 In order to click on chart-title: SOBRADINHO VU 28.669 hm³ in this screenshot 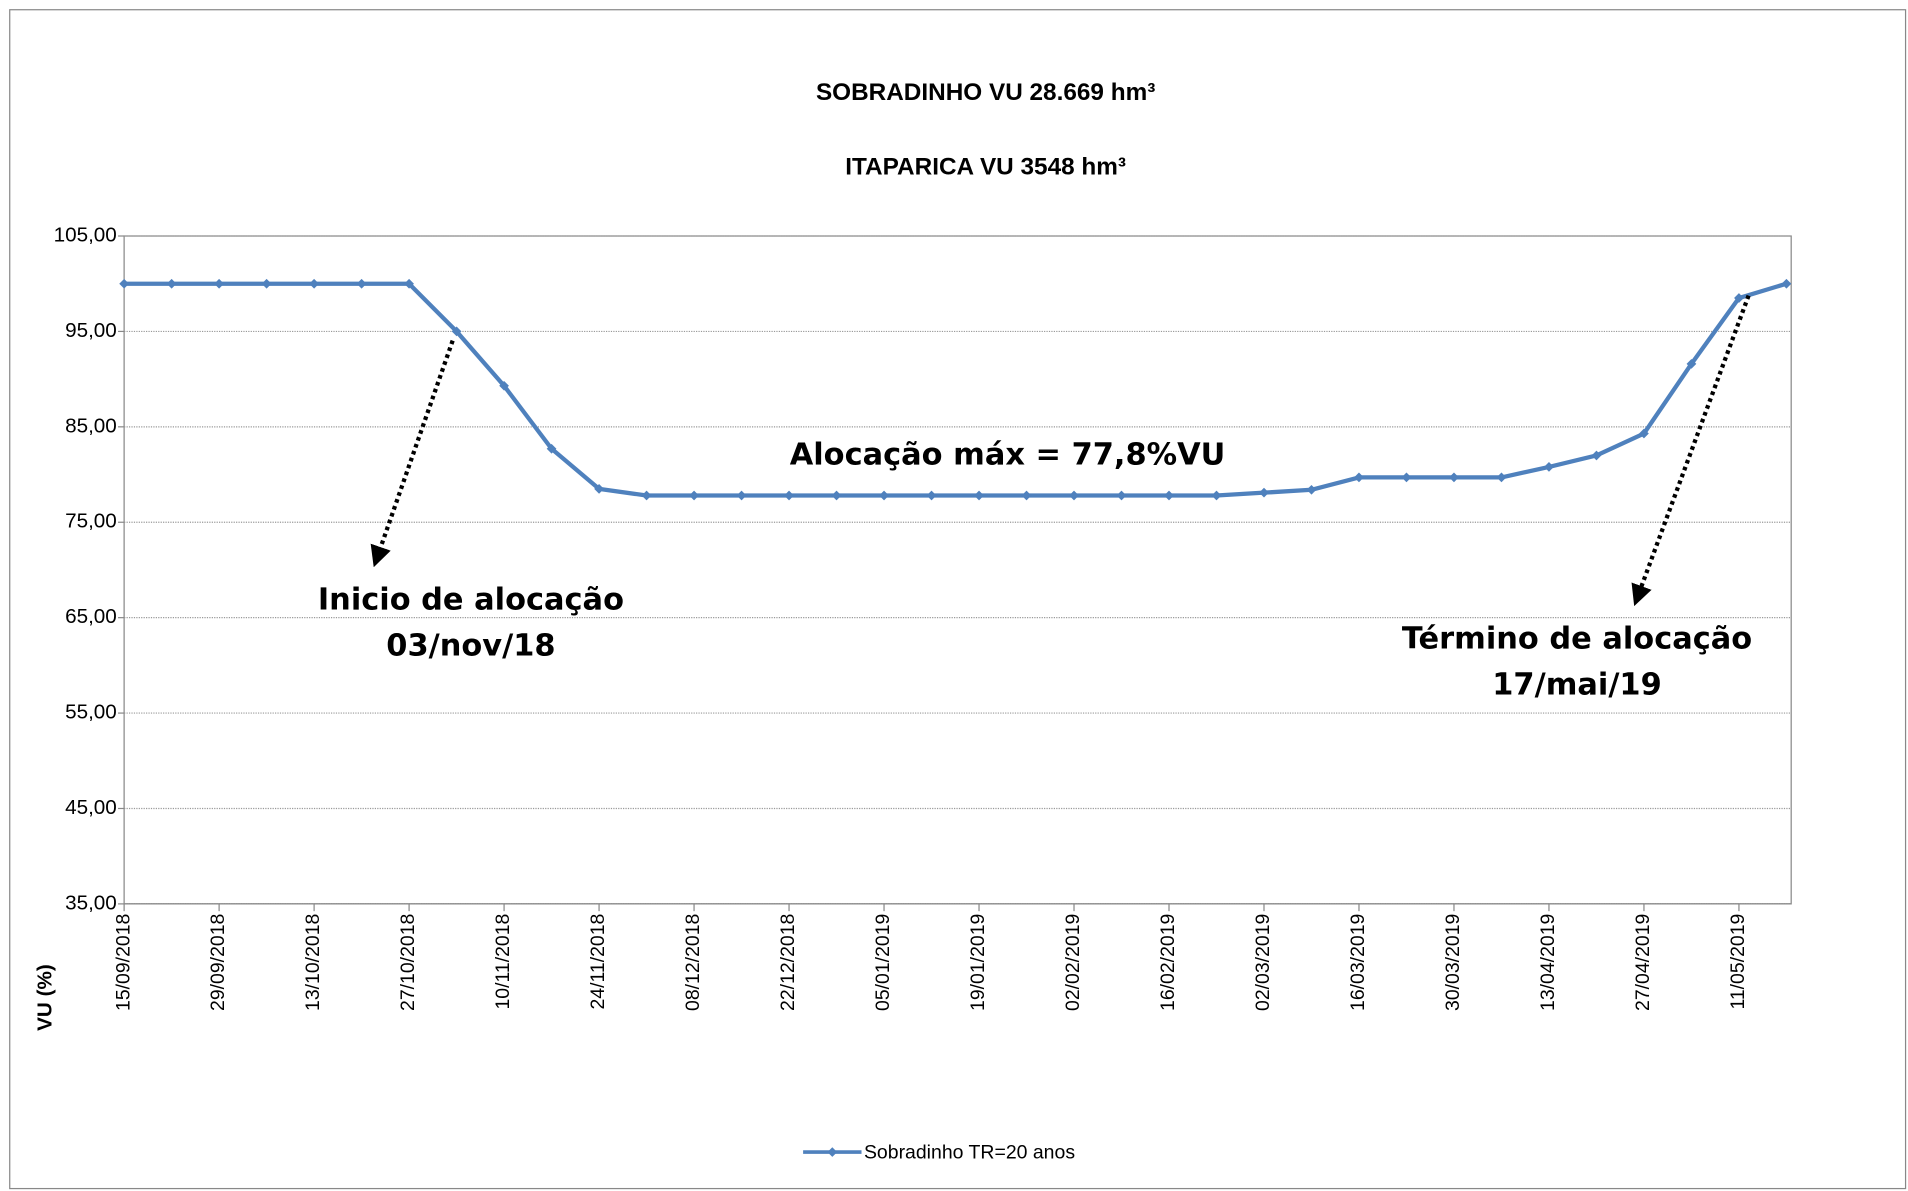, I will do `click(985, 92)`.